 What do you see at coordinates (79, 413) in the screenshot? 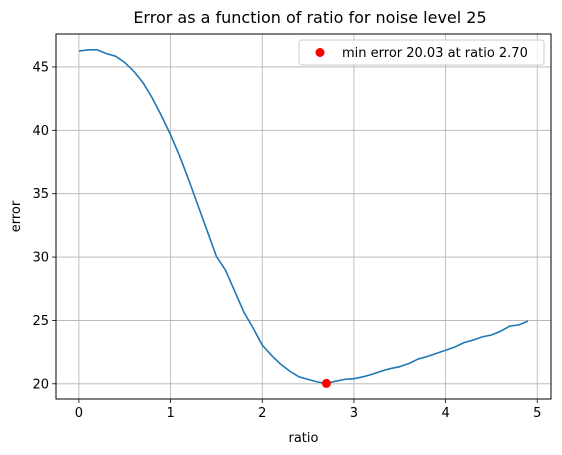
I see `x-tick-label: 0` at bounding box center [79, 413].